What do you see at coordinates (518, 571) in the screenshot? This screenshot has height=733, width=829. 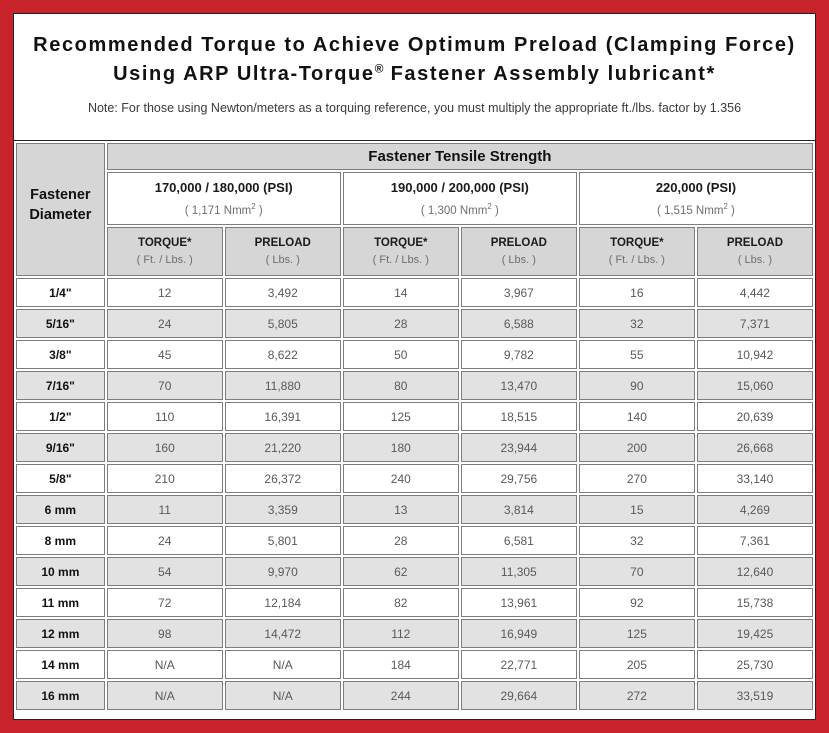 I see `preload-value-cell: 11,305` at bounding box center [518, 571].